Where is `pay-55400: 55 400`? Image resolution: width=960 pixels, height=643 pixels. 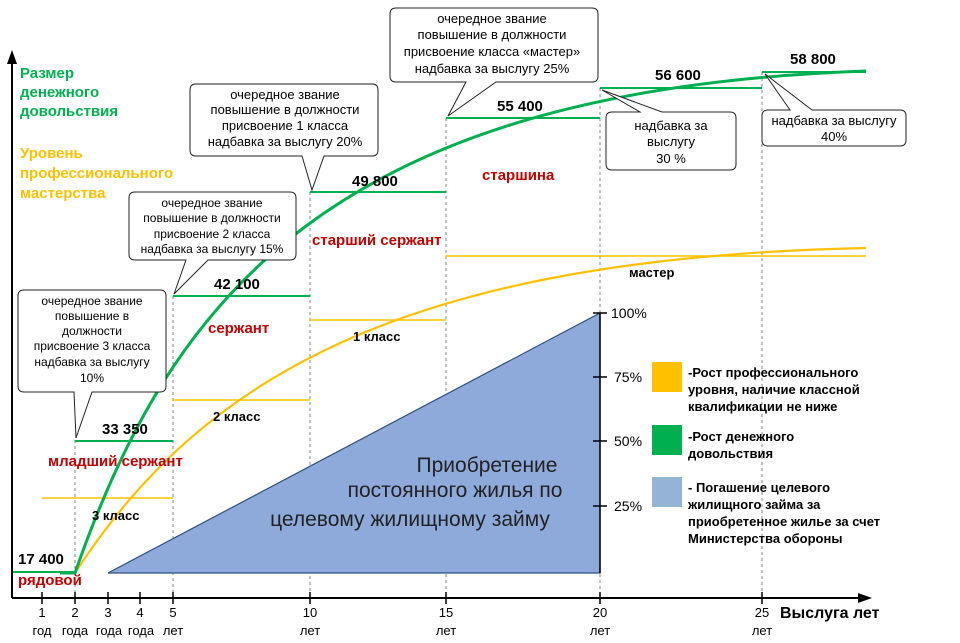
pay-55400: 55 400 is located at coordinates (520, 106).